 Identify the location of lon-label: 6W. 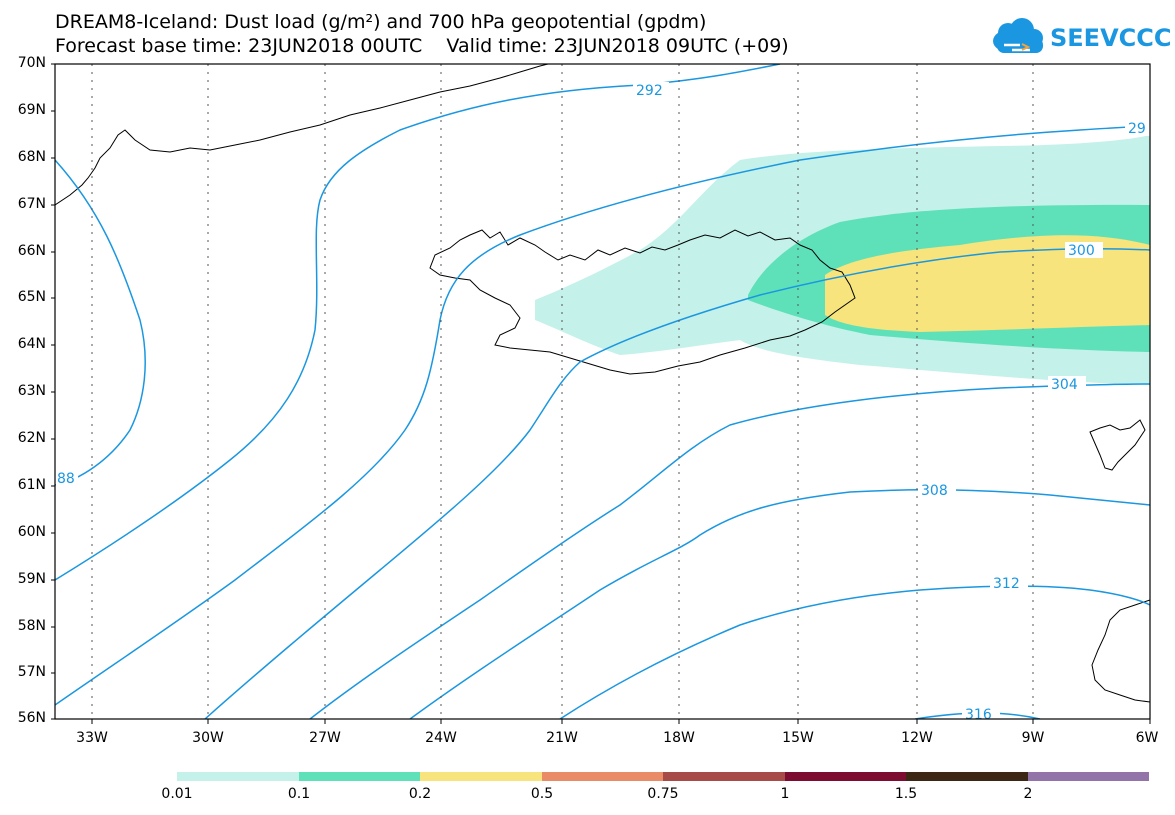
(1147, 738).